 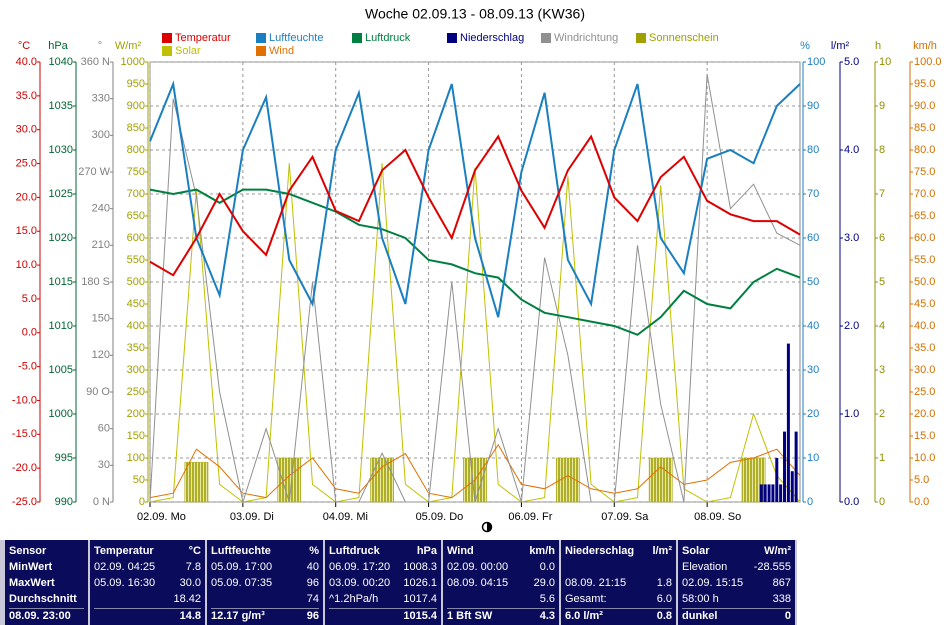 I want to click on cell-value: 5.6, so click(x=547, y=599).